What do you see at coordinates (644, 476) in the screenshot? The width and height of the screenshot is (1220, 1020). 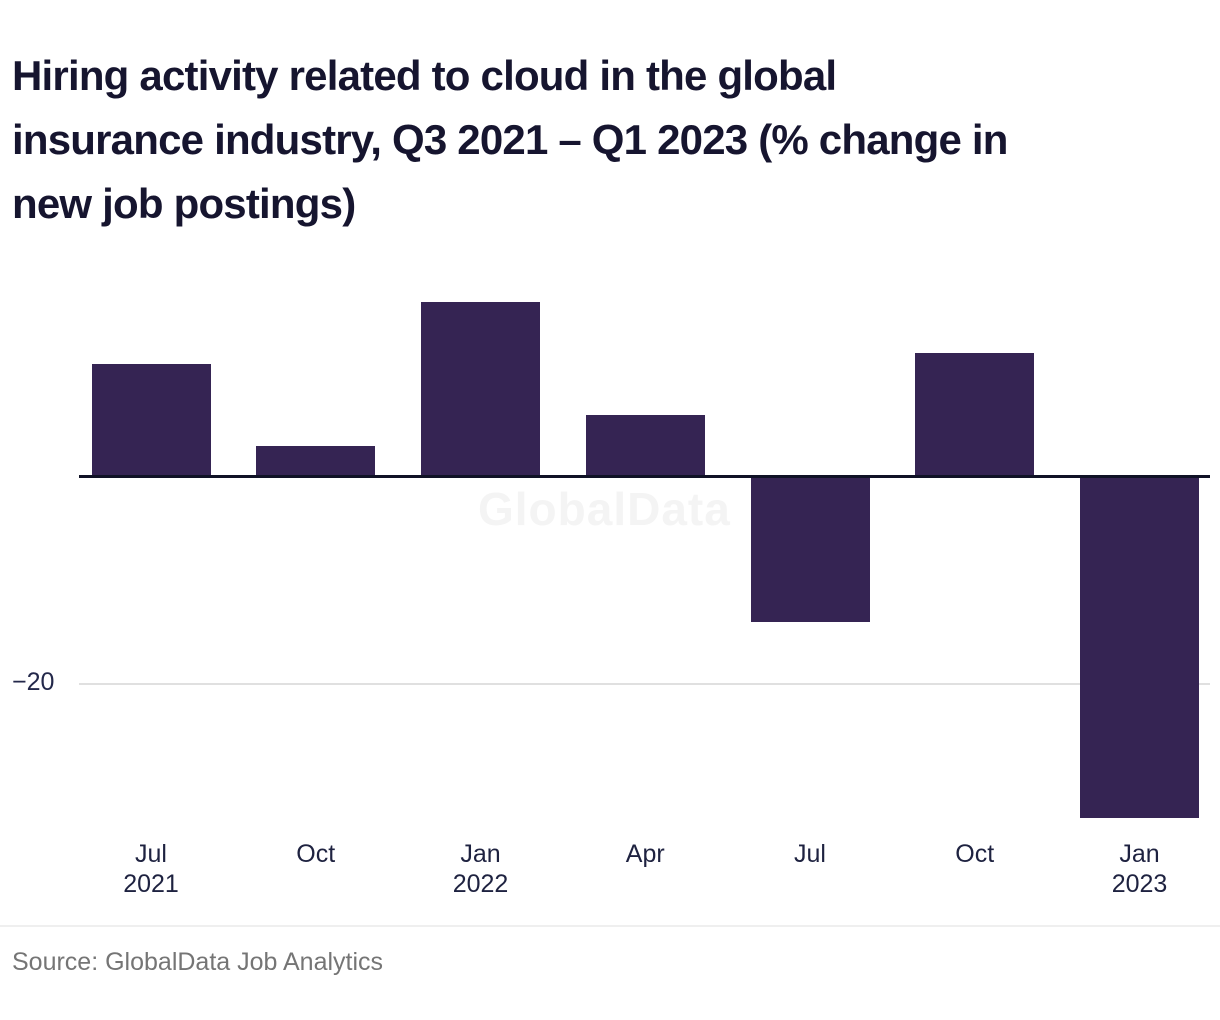 I see `x-axis-zero-line` at bounding box center [644, 476].